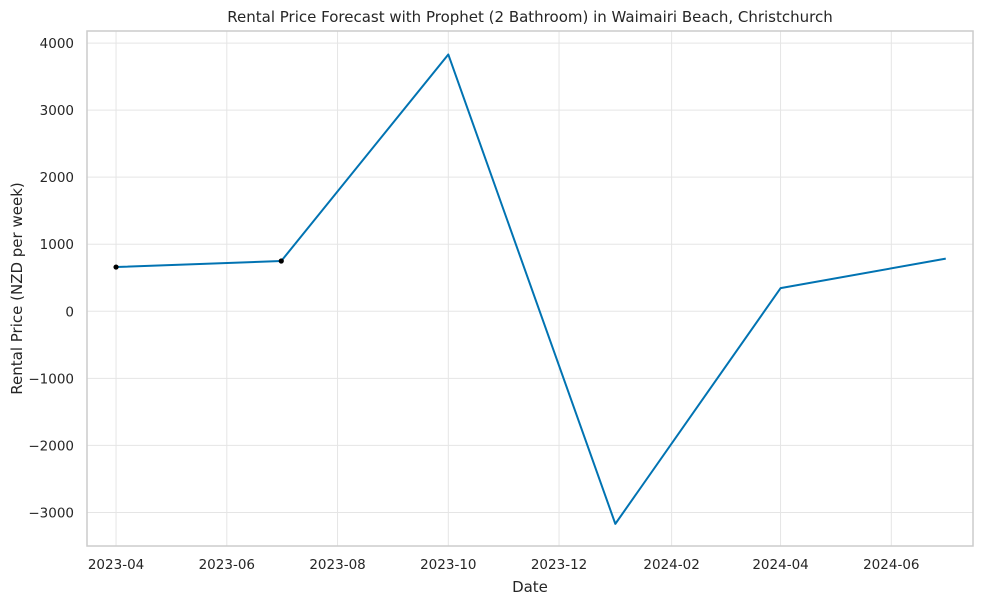  What do you see at coordinates (116, 565) in the screenshot?
I see `x-tick-label: 2023-04` at bounding box center [116, 565].